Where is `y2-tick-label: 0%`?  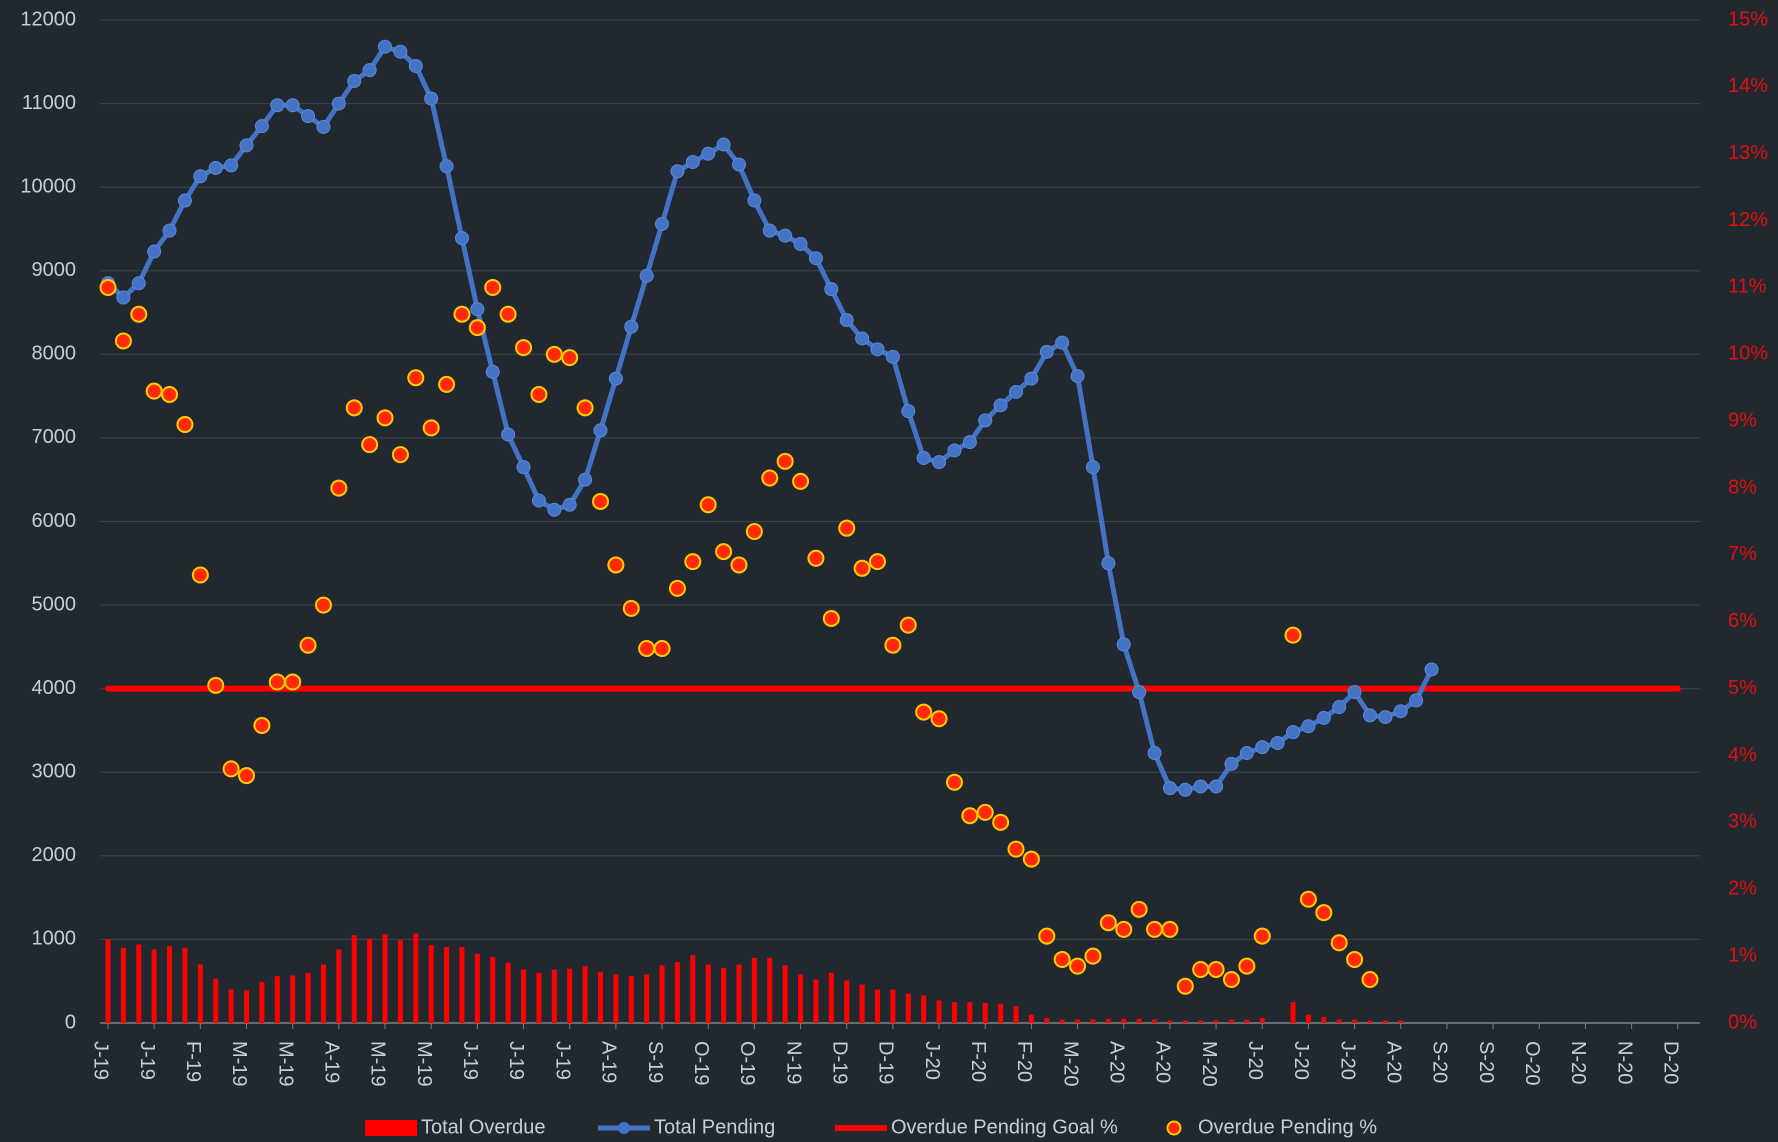 y2-tick-label: 0% is located at coordinates (1742, 1022).